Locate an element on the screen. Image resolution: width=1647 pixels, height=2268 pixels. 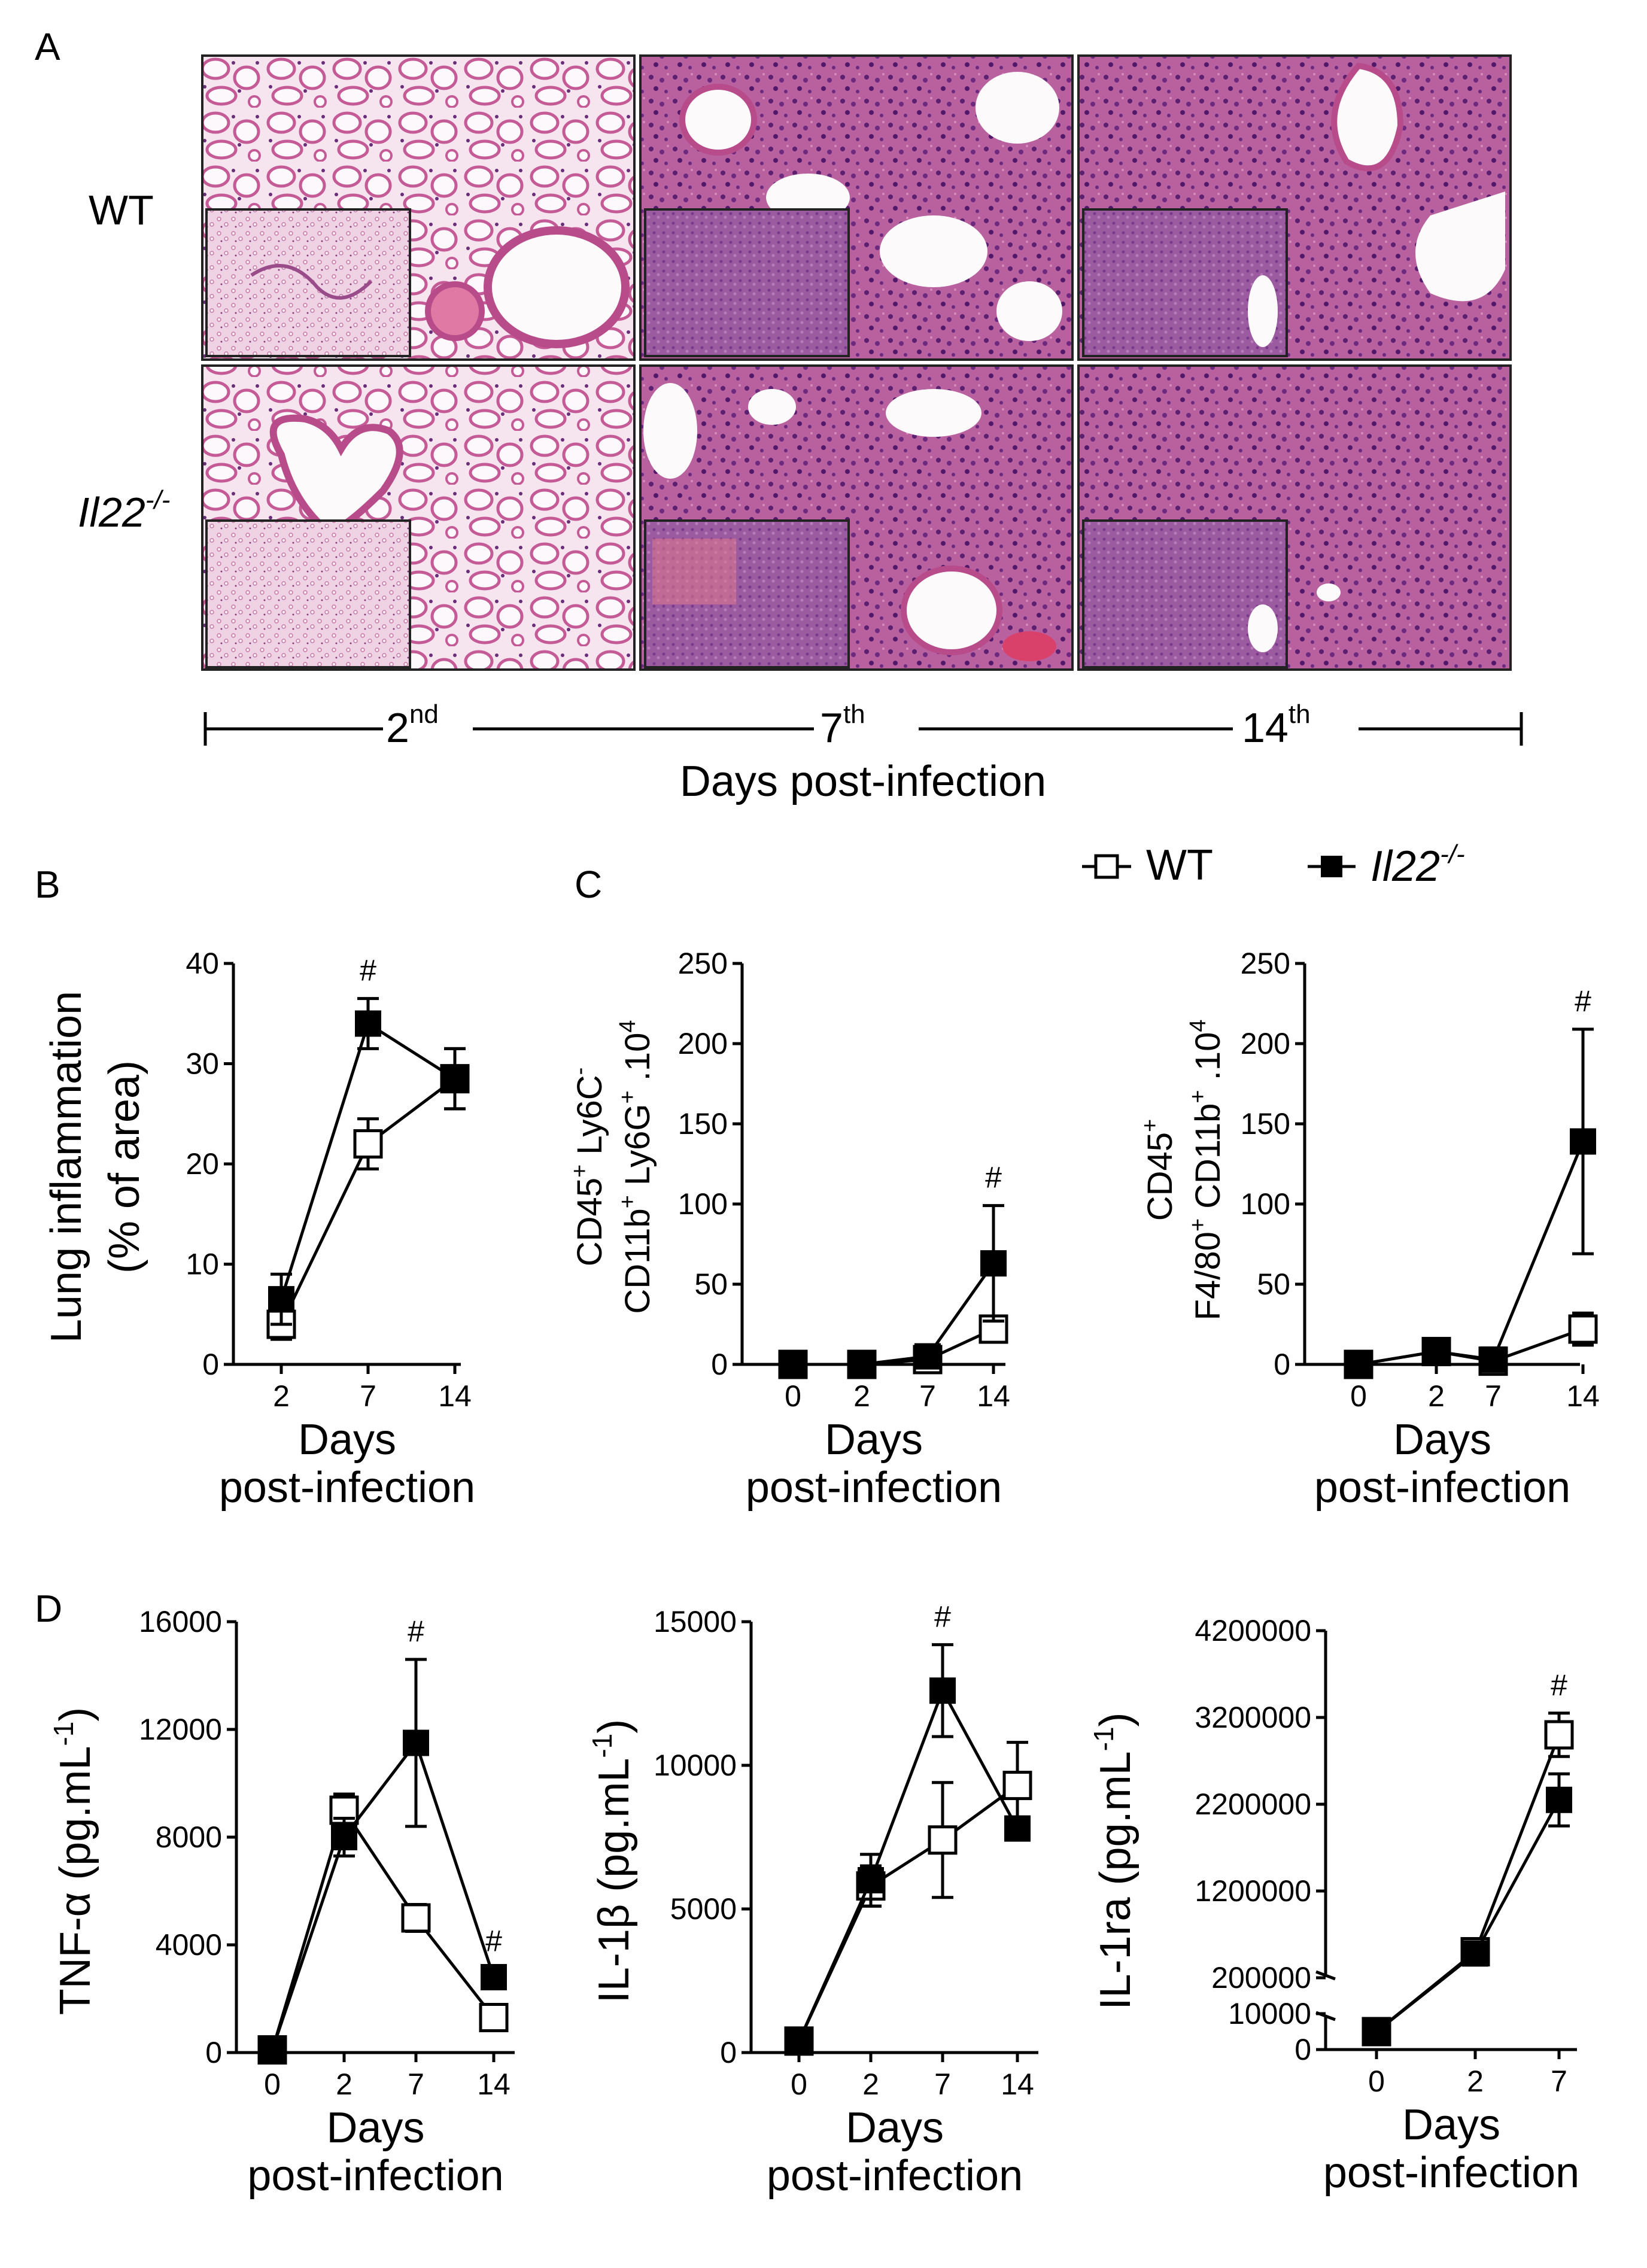
row-label-il22: Il22-/- is located at coordinates (124, 510).